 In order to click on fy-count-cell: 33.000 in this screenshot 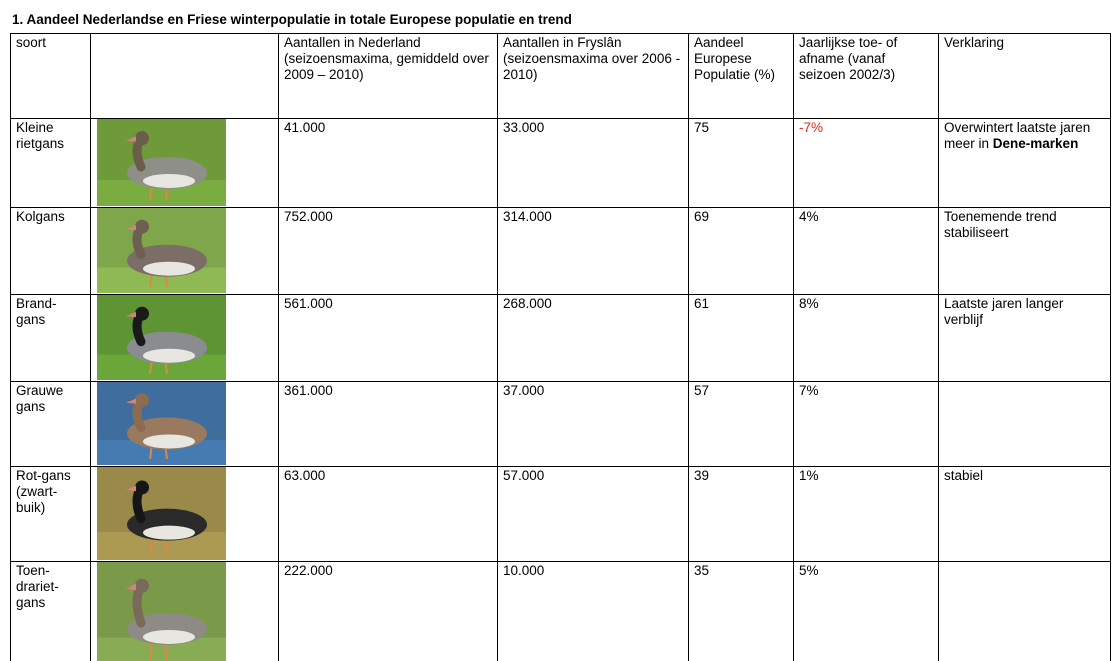, I will do `click(593, 163)`.